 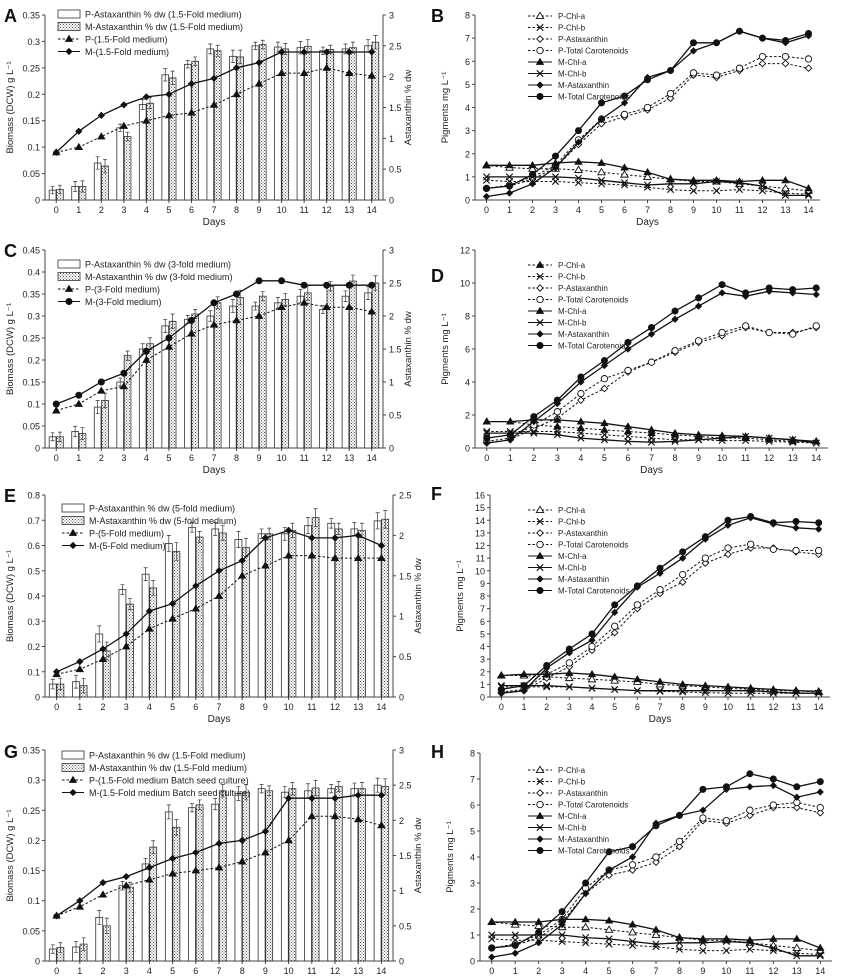 I want to click on y-tick-label: 13, so click(x=480, y=533).